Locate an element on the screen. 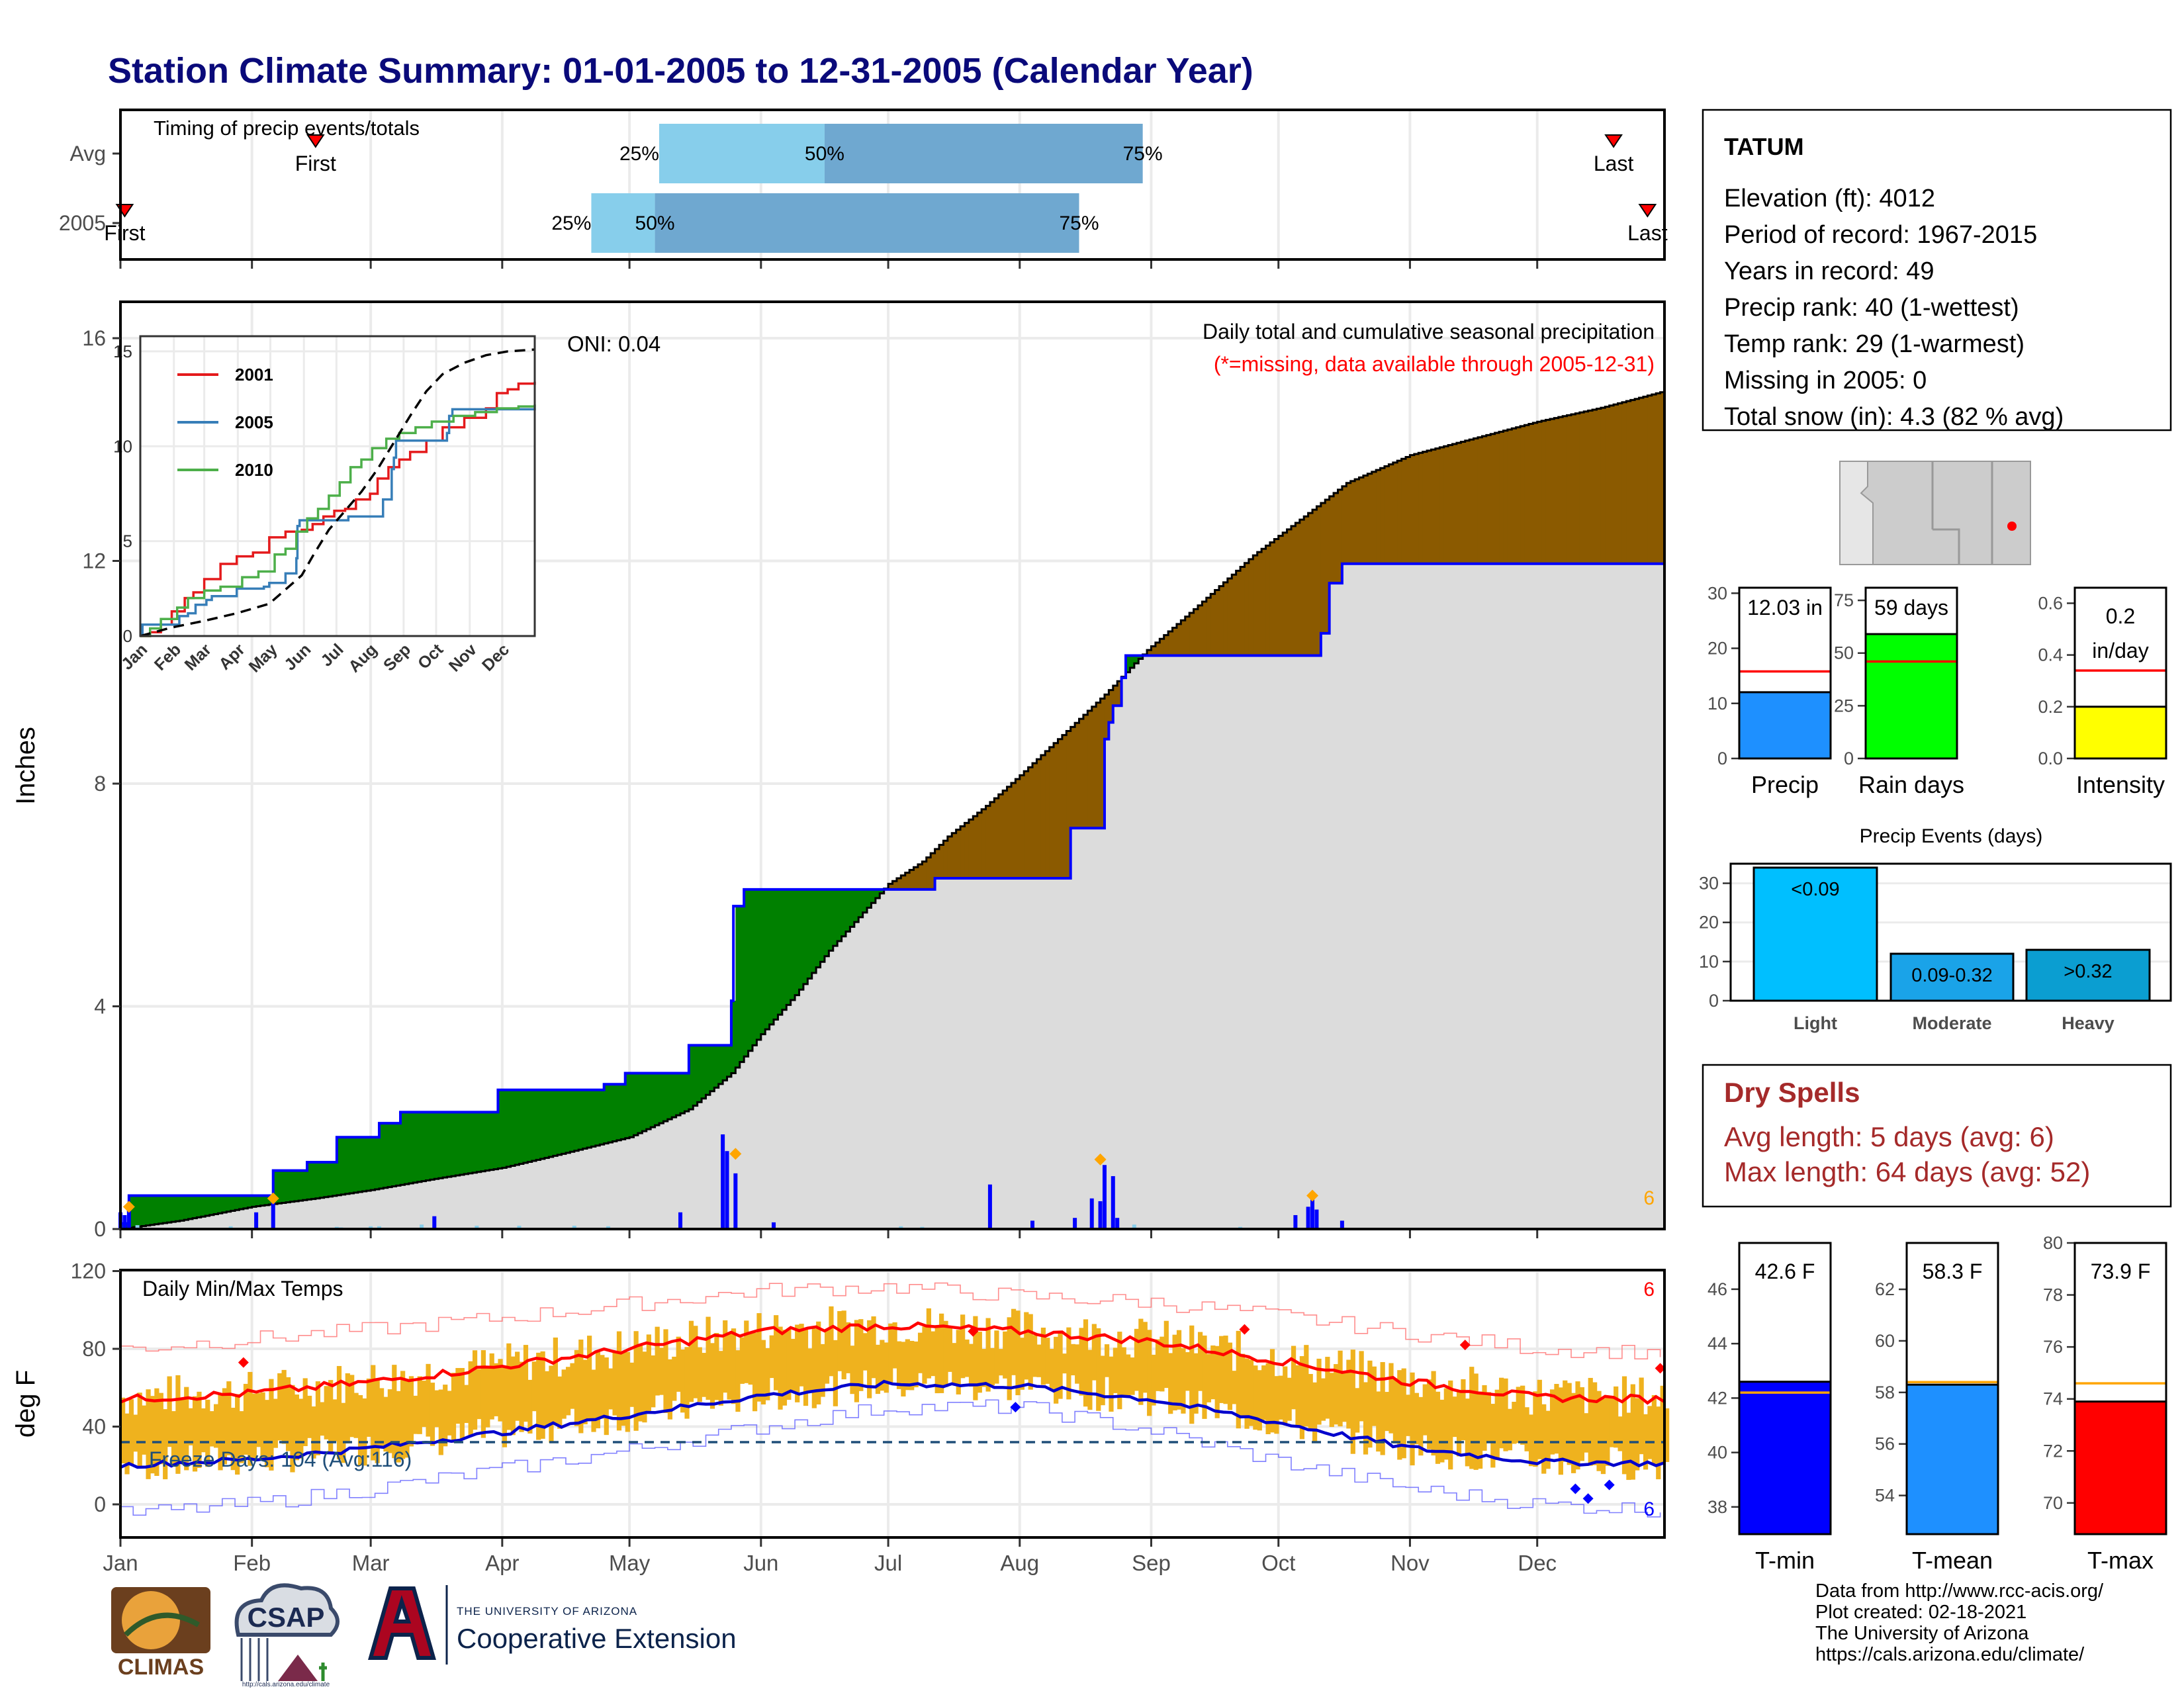 Image resolution: width=2184 pixels, height=1691 pixels. inset-bg is located at coordinates (337, 486).